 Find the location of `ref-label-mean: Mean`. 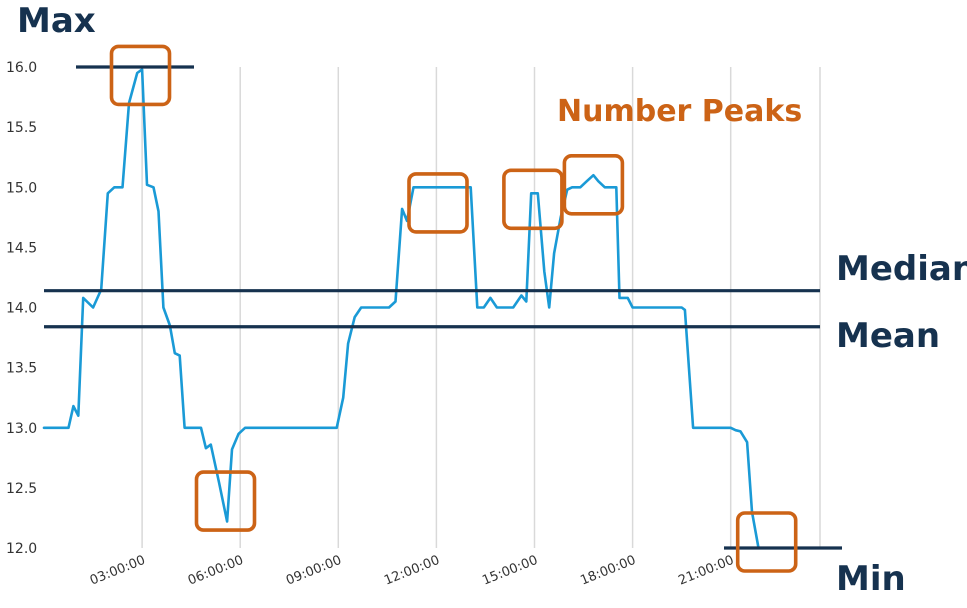

ref-label-mean: Mean is located at coordinates (888, 336).